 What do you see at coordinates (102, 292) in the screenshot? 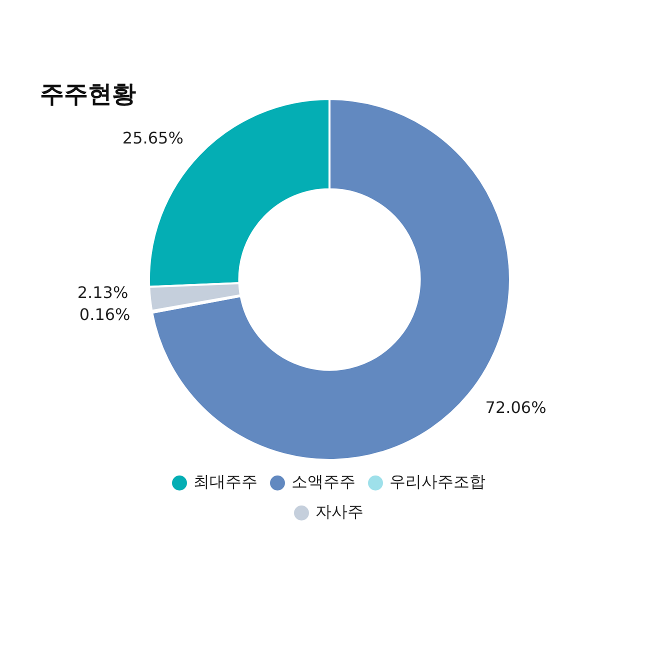
I see `data-label: 2.13%` at bounding box center [102, 292].